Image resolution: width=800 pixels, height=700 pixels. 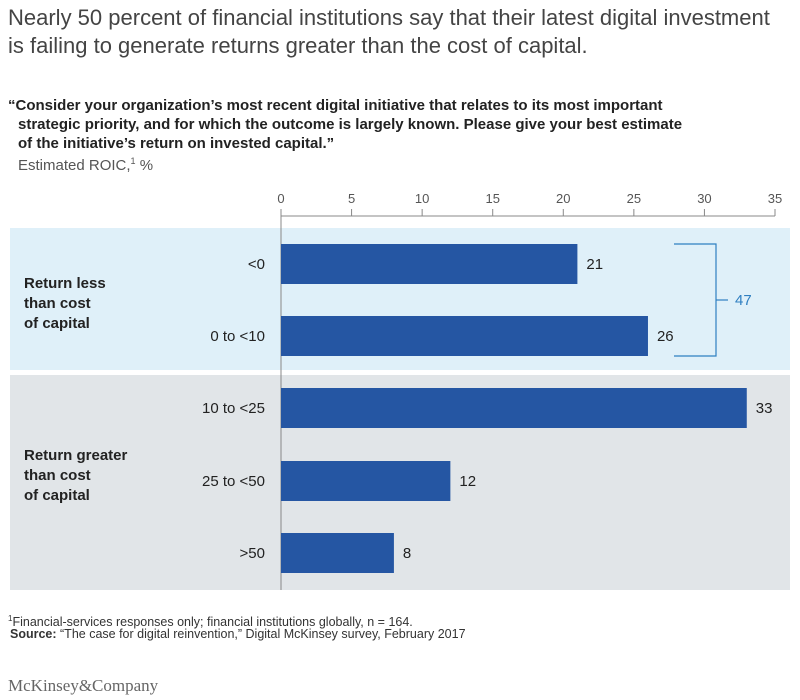 I want to click on x-tick-label: 15, so click(x=492, y=198).